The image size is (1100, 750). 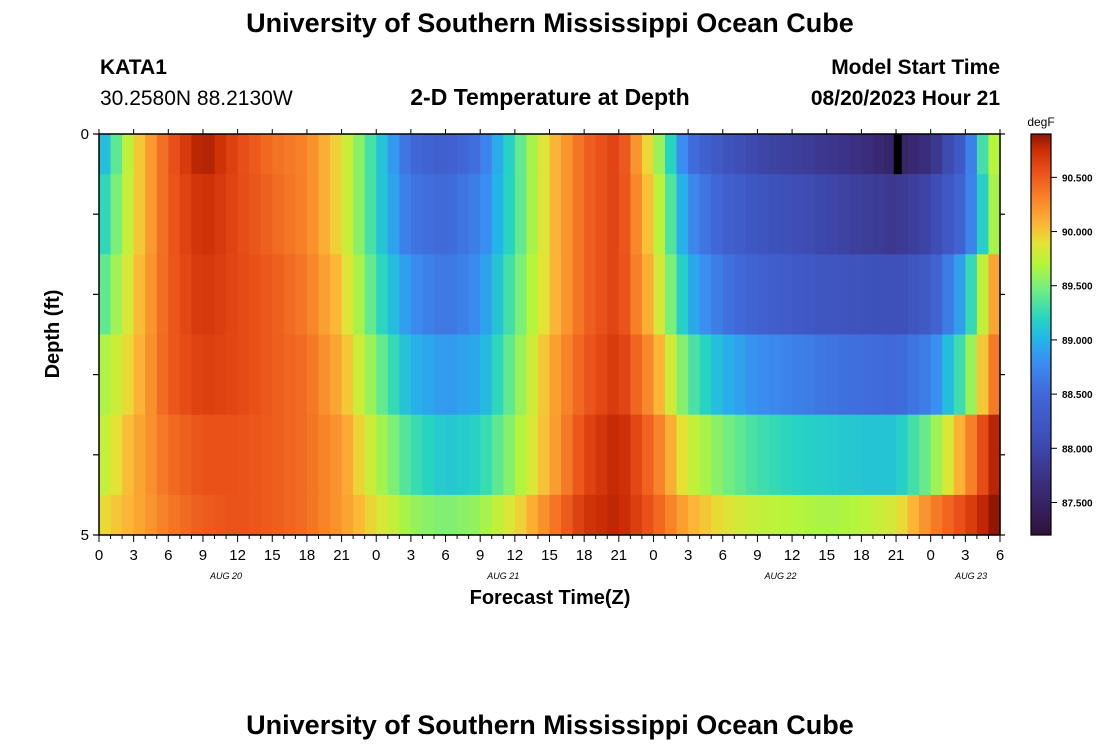 What do you see at coordinates (1077, 287) in the screenshot?
I see `colorbar-tick-label: 89.500` at bounding box center [1077, 287].